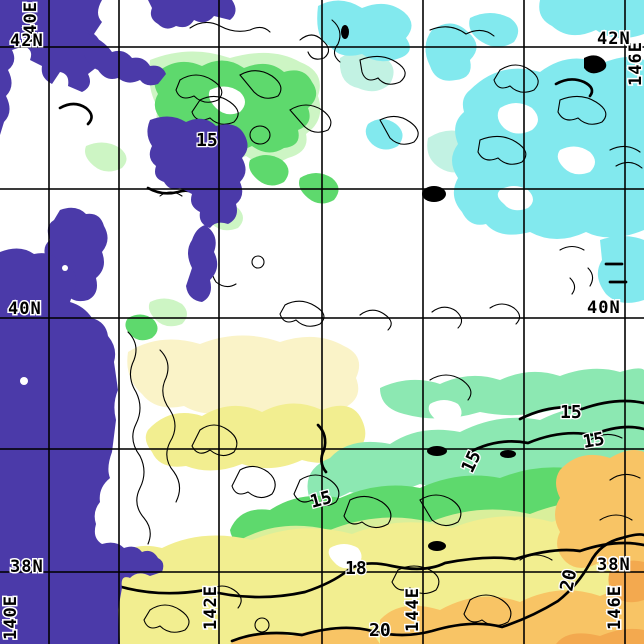 The image size is (644, 644). Describe the element at coordinates (53, 67) in the screenshot. I see `landmass-hokkaido-west` at that location.